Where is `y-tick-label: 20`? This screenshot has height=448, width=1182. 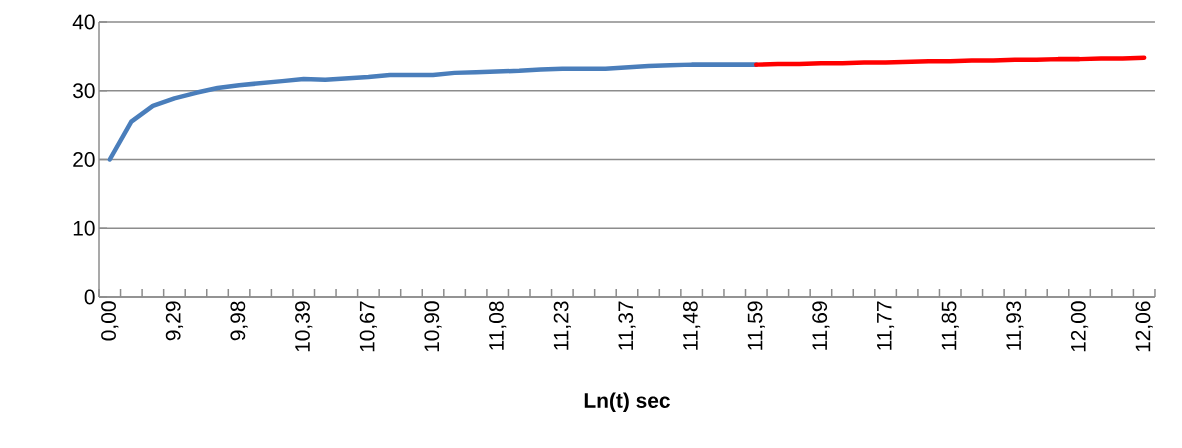 y-tick-label: 20 is located at coordinates (84, 159).